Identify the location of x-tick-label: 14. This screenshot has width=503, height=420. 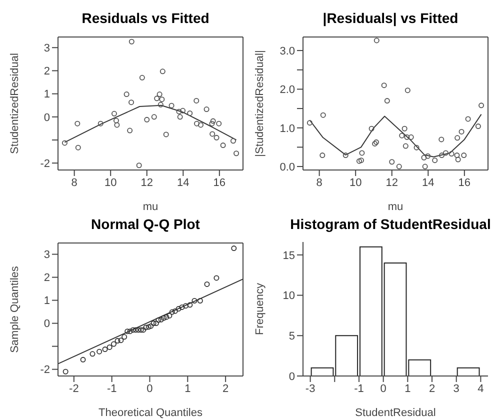
(183, 182).